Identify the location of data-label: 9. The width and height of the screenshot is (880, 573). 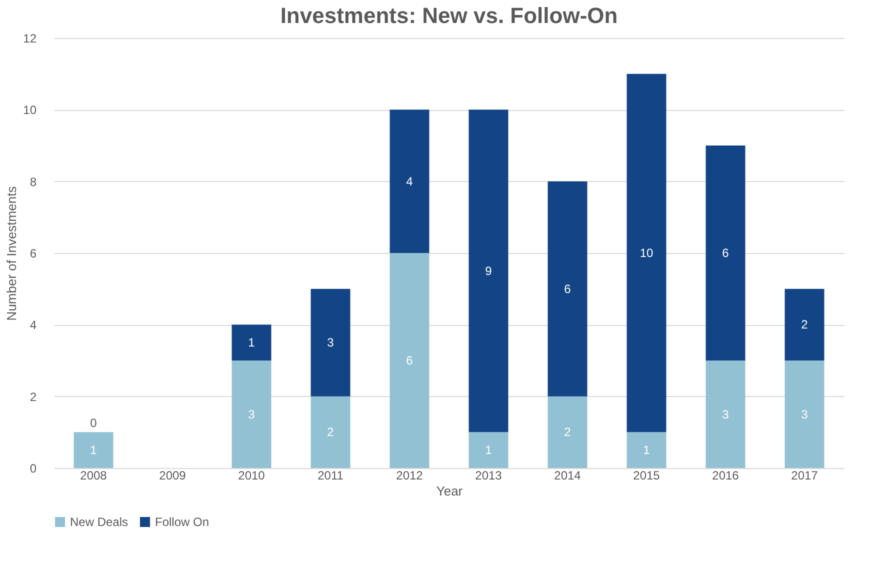
(488, 271).